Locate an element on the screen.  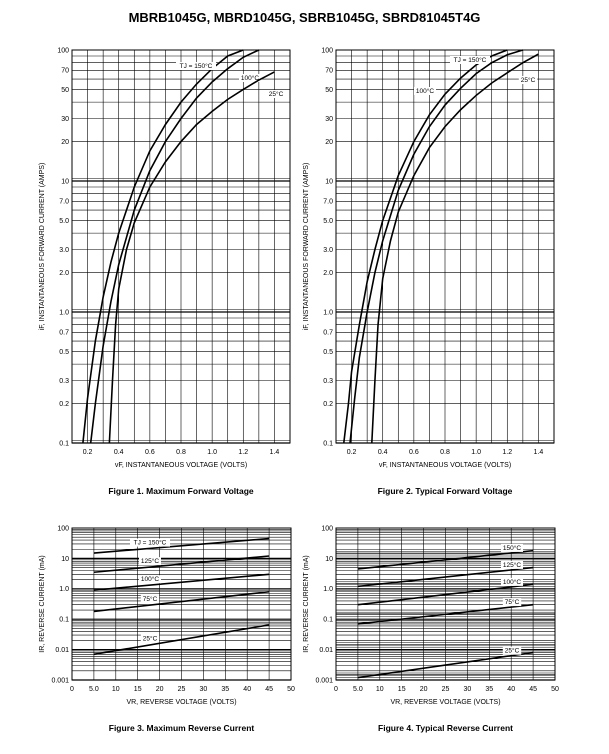
y-tick-label: 0.2 is located at coordinates (328, 404).